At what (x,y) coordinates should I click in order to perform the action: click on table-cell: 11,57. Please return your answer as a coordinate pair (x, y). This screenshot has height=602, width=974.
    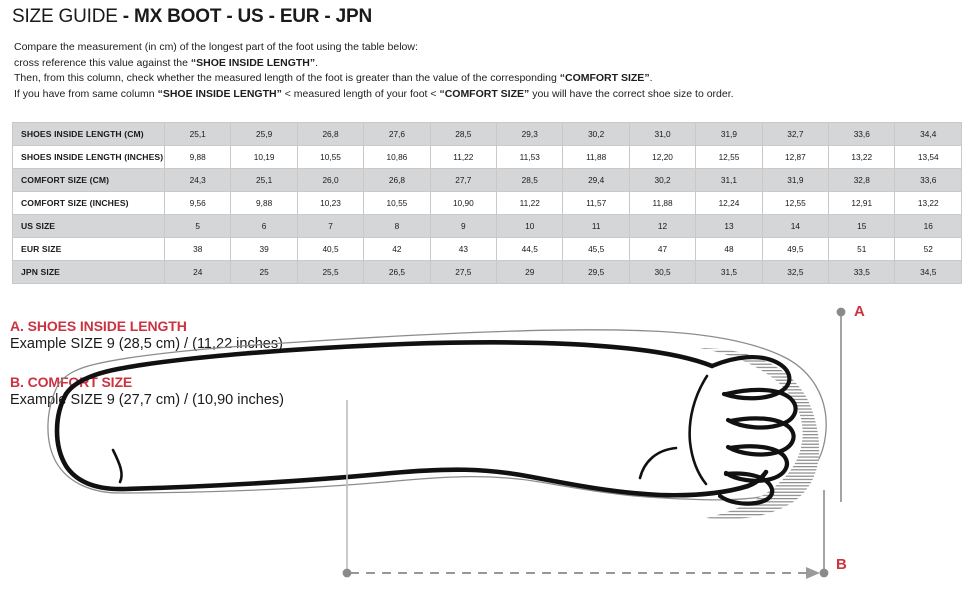
    Looking at the image, I should click on (596, 203).